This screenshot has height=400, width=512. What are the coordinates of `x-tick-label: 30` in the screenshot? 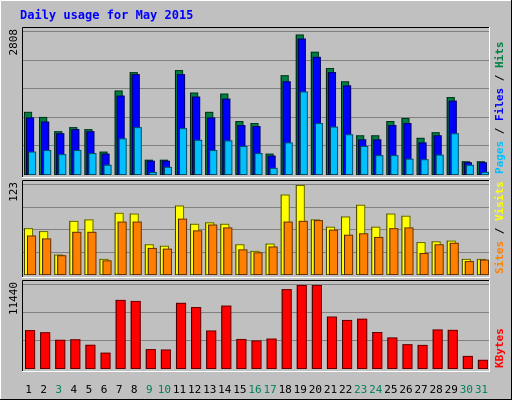 It's located at (466, 389).